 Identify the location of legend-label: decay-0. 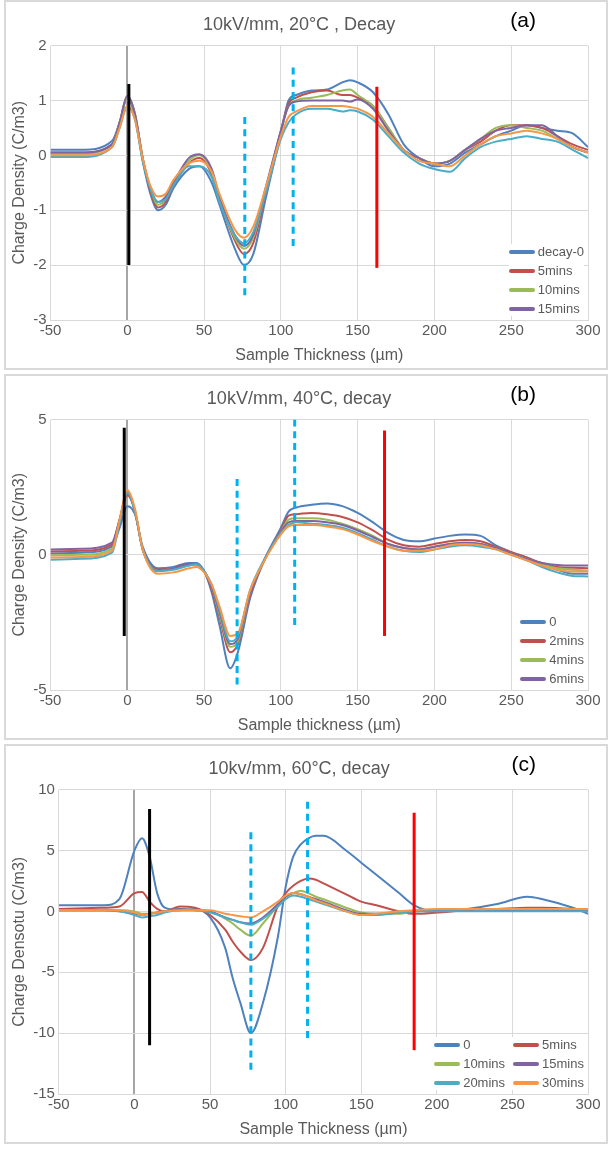
(560, 251).